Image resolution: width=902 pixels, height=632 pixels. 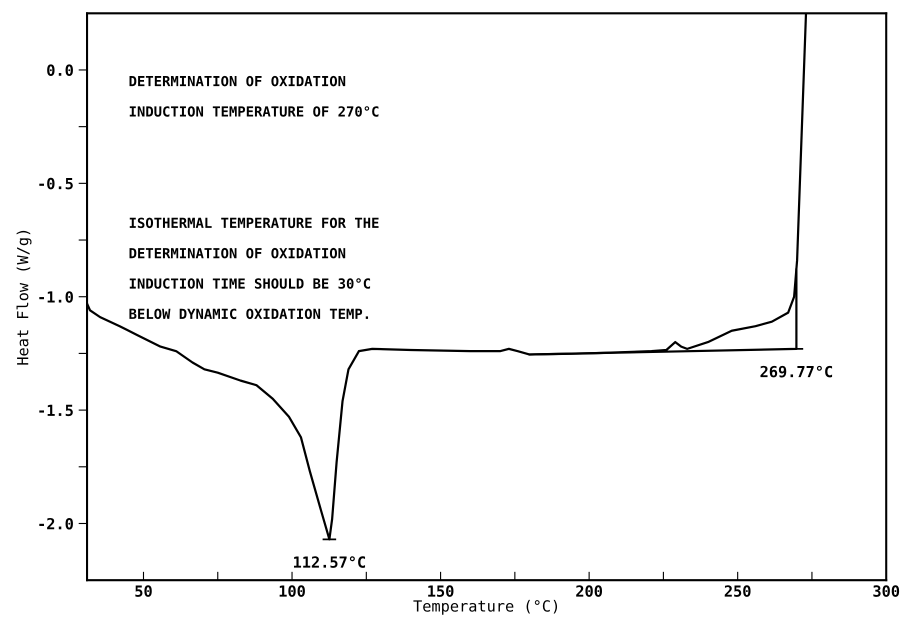 I want to click on x-tick-label: 300, so click(x=886, y=591).